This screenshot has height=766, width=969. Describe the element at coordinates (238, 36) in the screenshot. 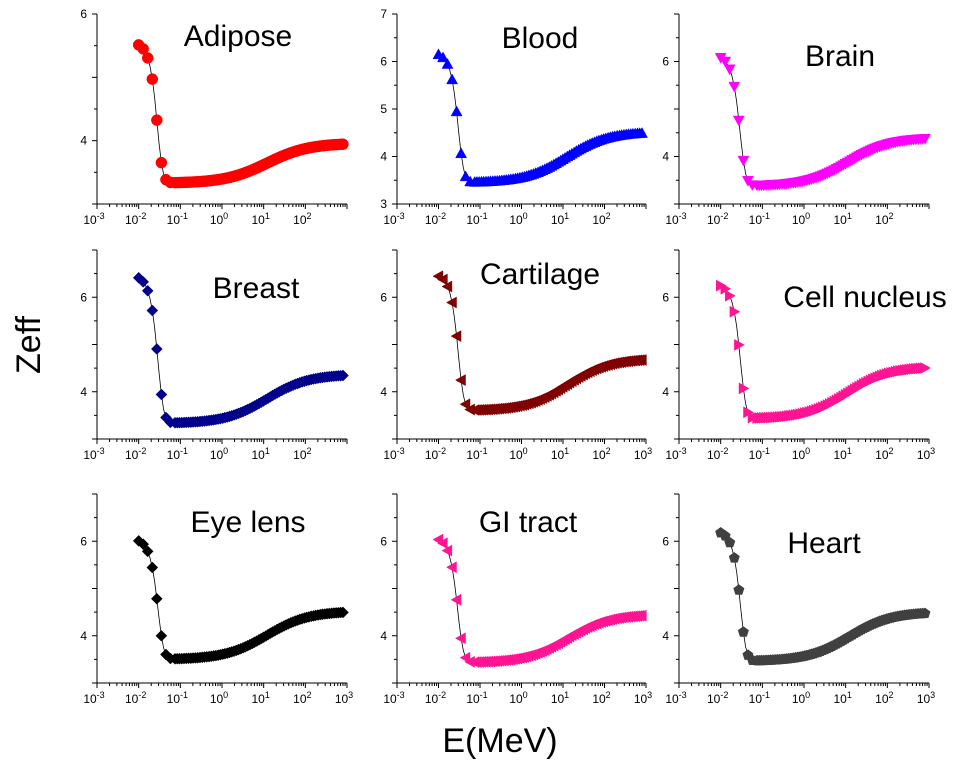

I see `panel-title: Adipose` at that location.